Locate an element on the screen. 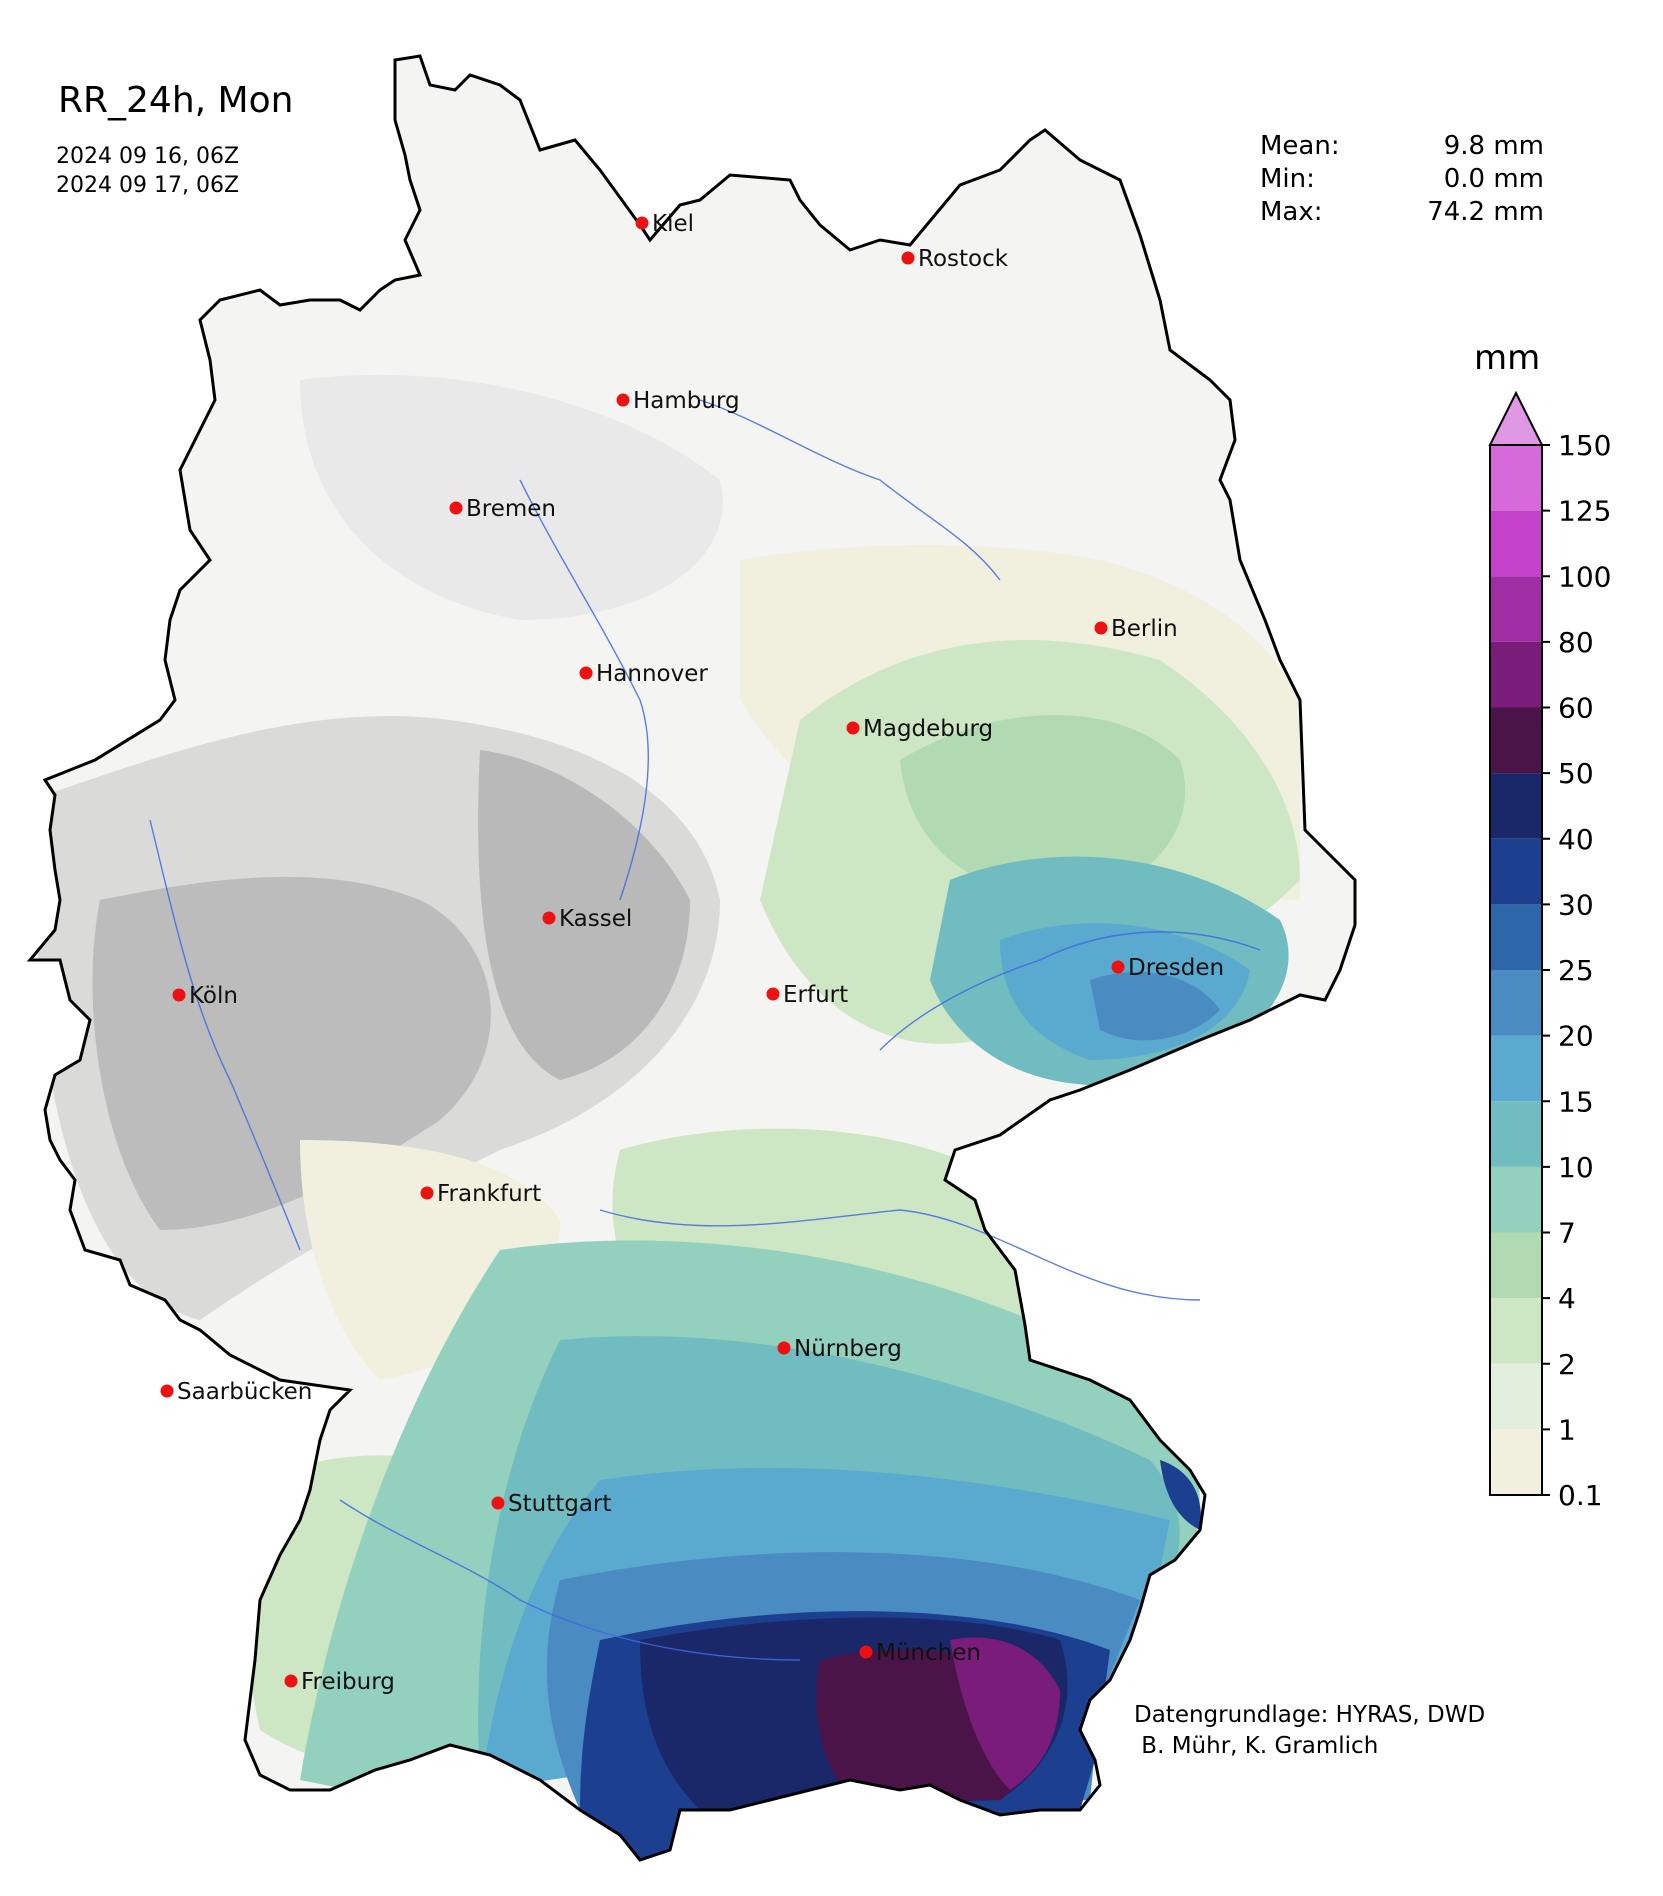 Image resolution: width=1663 pixels, height=1896 pixels. city-marker: Köln is located at coordinates (205, 996).